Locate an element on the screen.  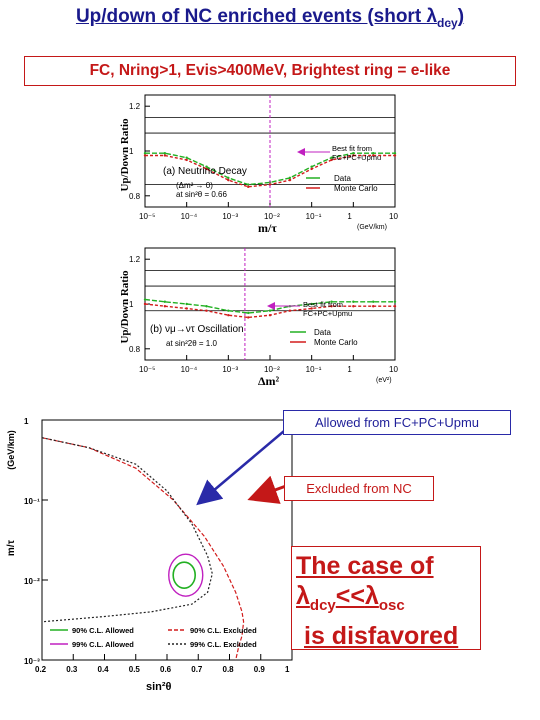
y-tick-label: 10⁻³ is located at coordinates (32, 661).